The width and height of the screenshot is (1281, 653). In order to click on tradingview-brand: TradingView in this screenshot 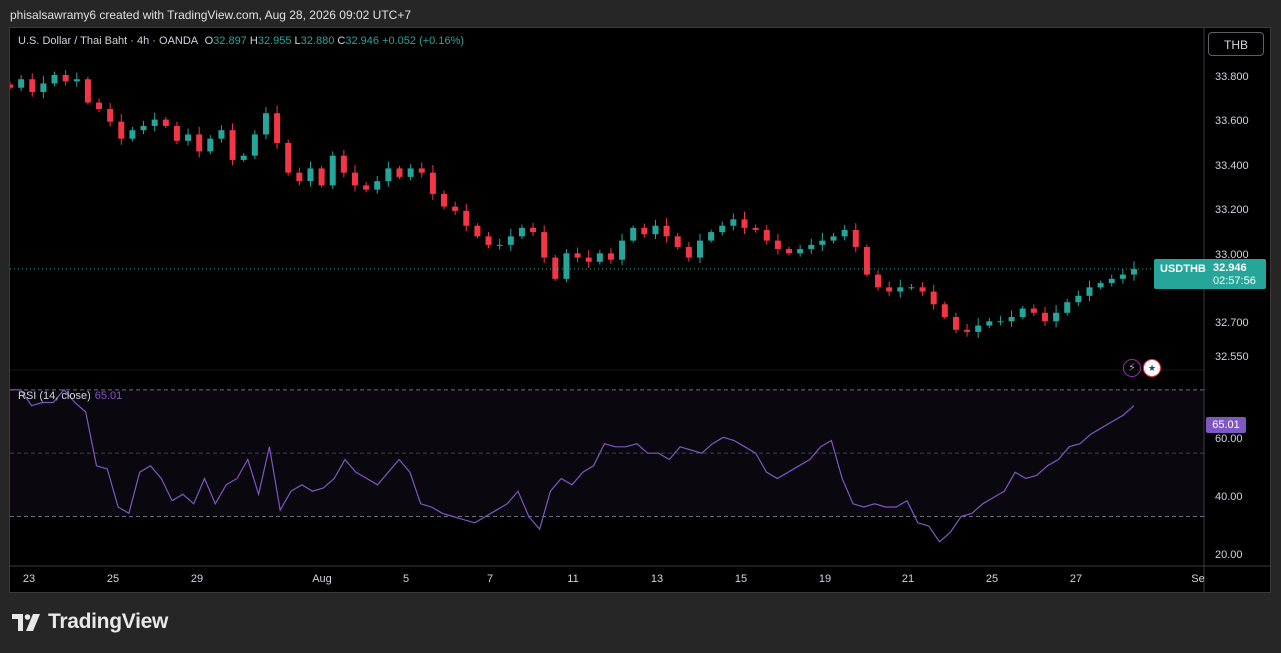, I will do `click(90, 622)`.